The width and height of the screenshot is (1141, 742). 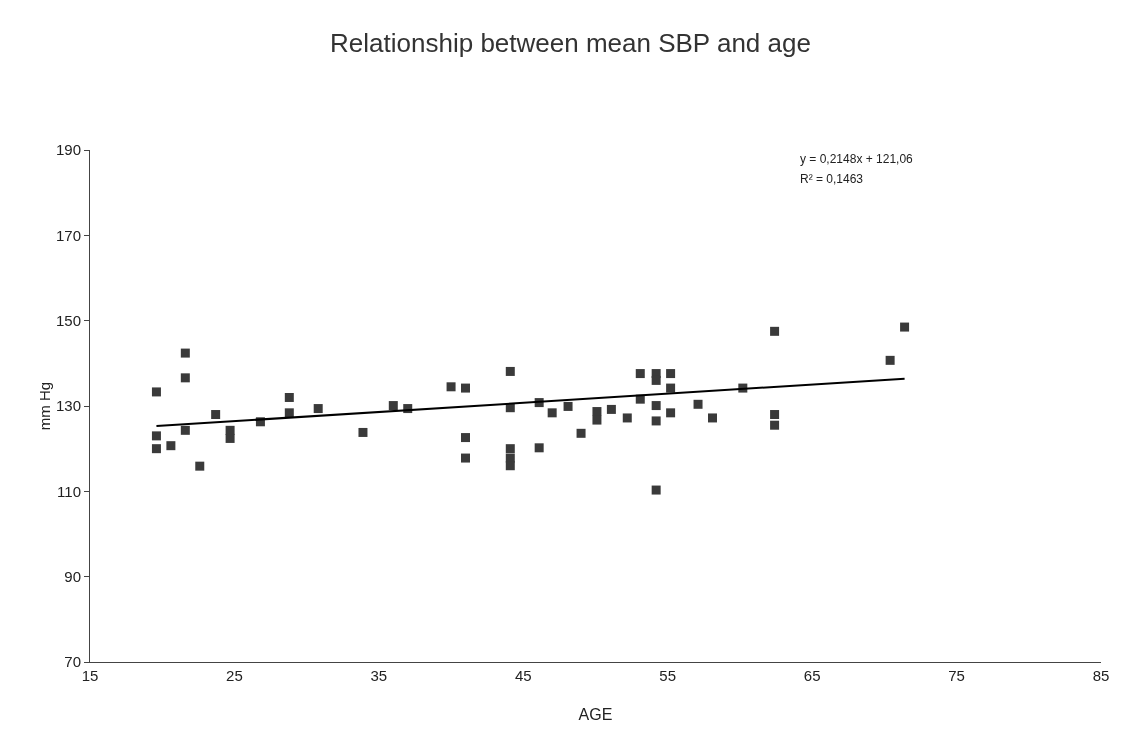 I want to click on y-tick-label: 110, so click(x=69, y=491).